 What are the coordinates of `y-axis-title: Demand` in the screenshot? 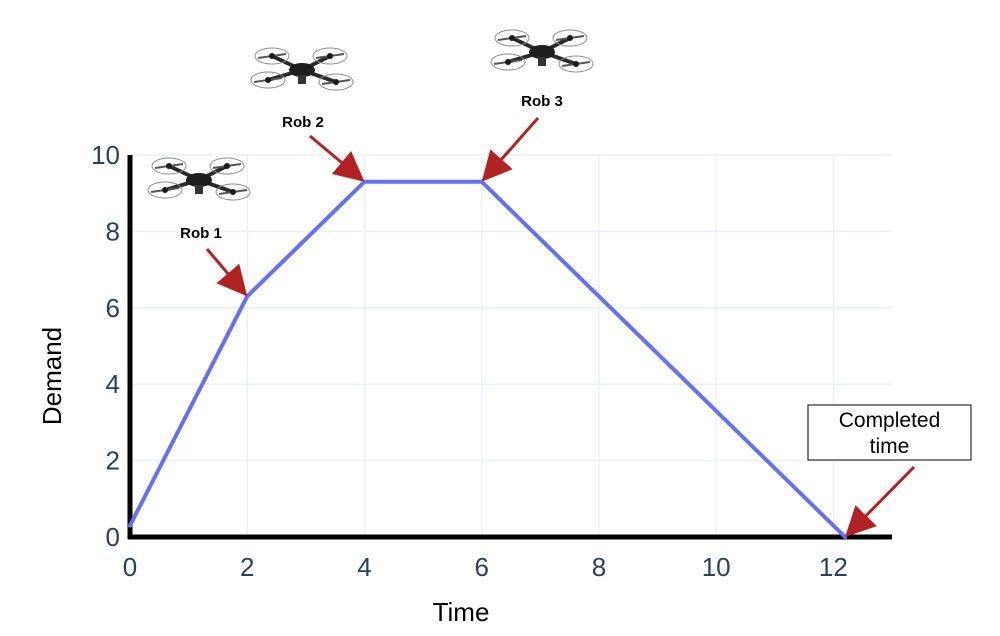 It's located at (52, 376).